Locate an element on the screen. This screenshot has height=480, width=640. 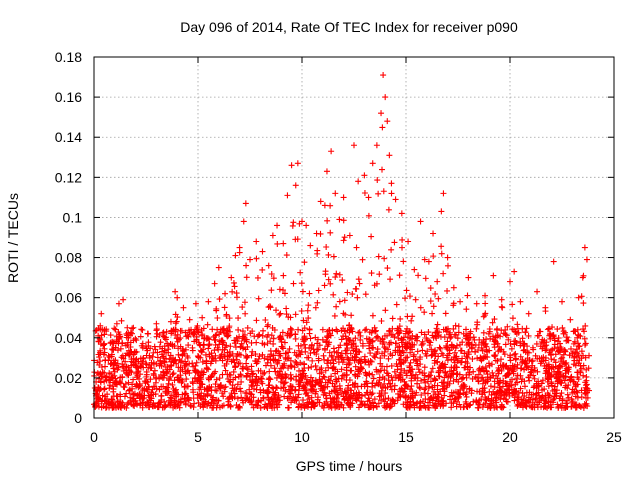
y-tick-label: 0.02 is located at coordinates (68, 378).